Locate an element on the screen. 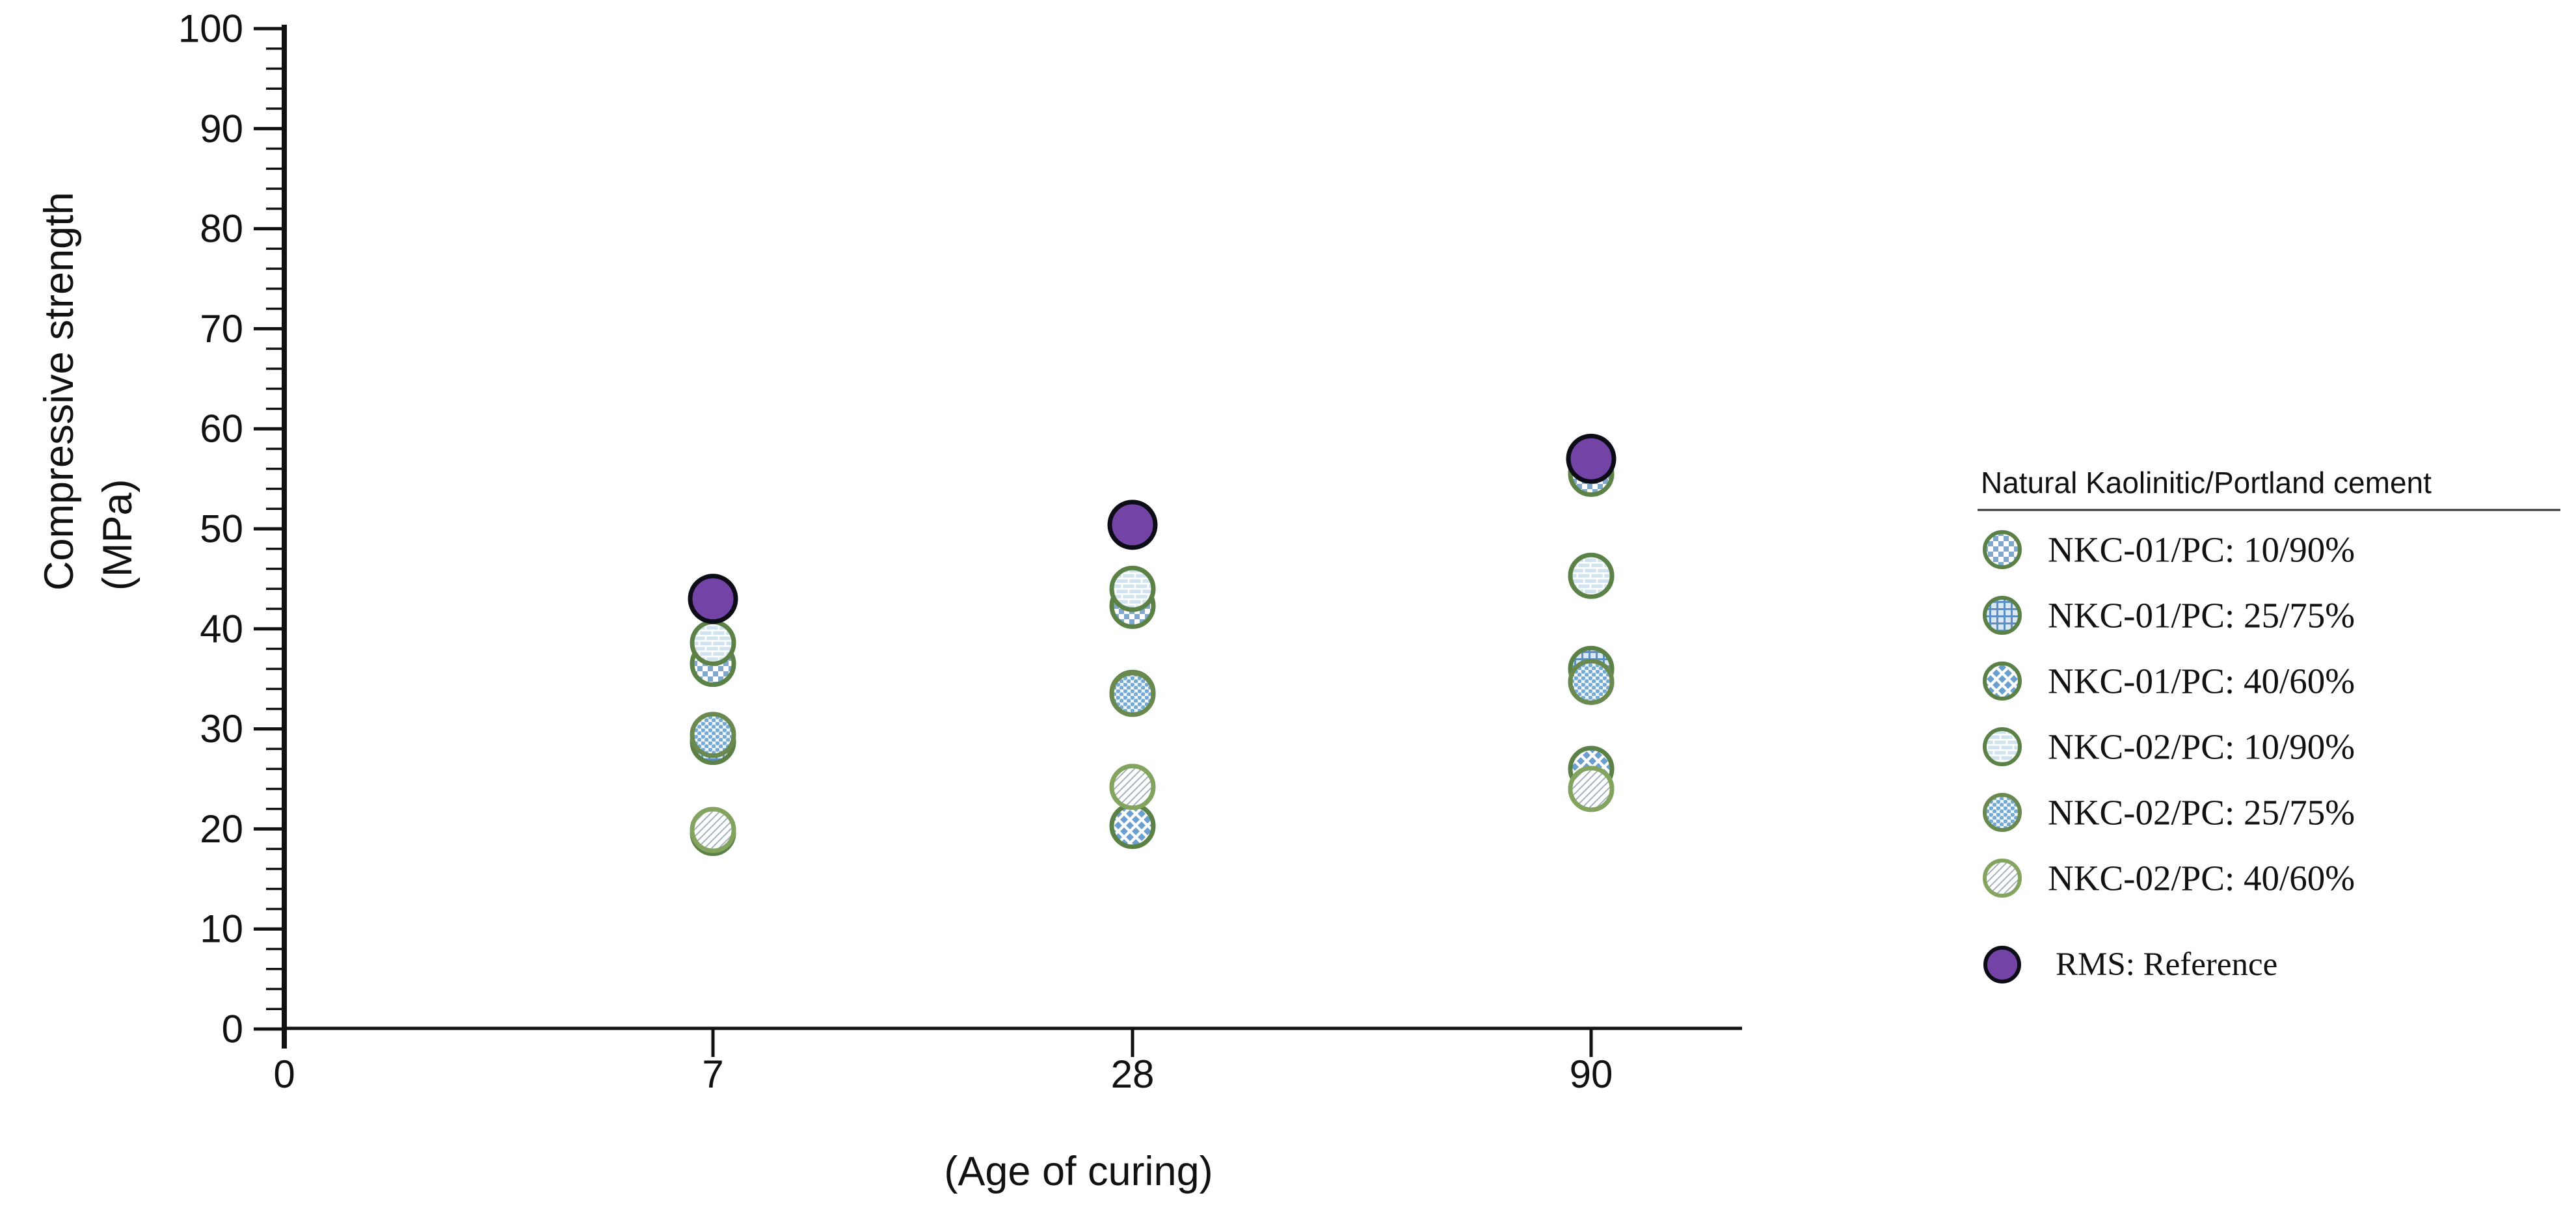 The height and width of the screenshot is (1230, 2576). legend-marker-check is located at coordinates (2002, 549).